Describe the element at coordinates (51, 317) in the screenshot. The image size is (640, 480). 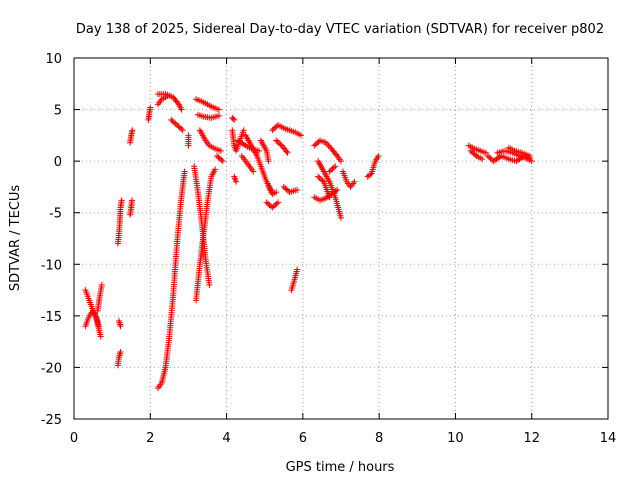
I see `y-tick-label: -15` at that location.